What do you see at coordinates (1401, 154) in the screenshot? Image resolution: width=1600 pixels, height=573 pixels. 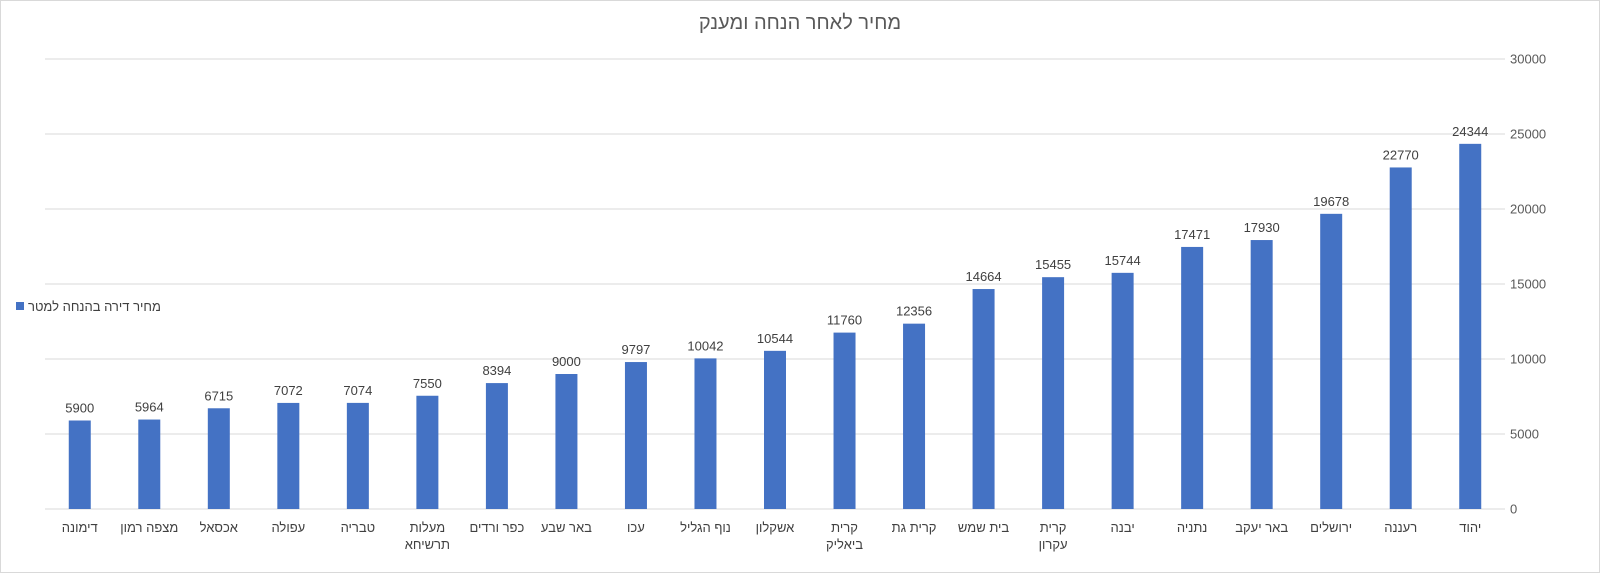 I see `data-label: 22770` at bounding box center [1401, 154].